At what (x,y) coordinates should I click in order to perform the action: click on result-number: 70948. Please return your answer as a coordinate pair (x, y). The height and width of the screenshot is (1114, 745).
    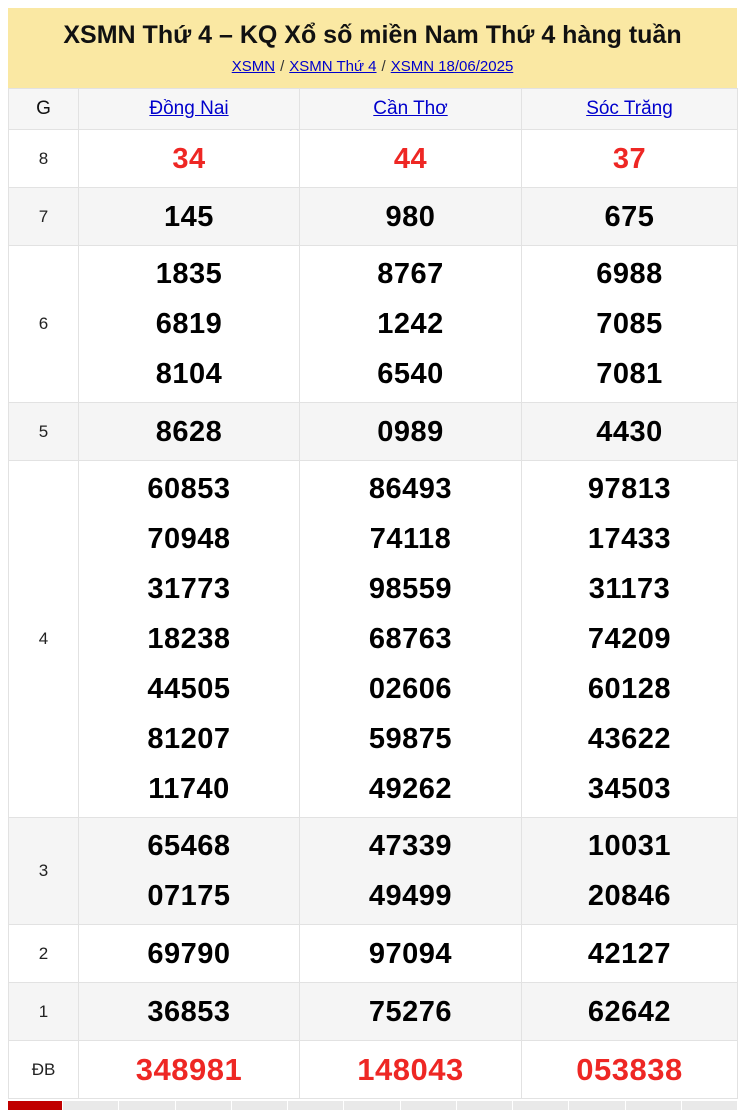
    Looking at the image, I should click on (189, 539).